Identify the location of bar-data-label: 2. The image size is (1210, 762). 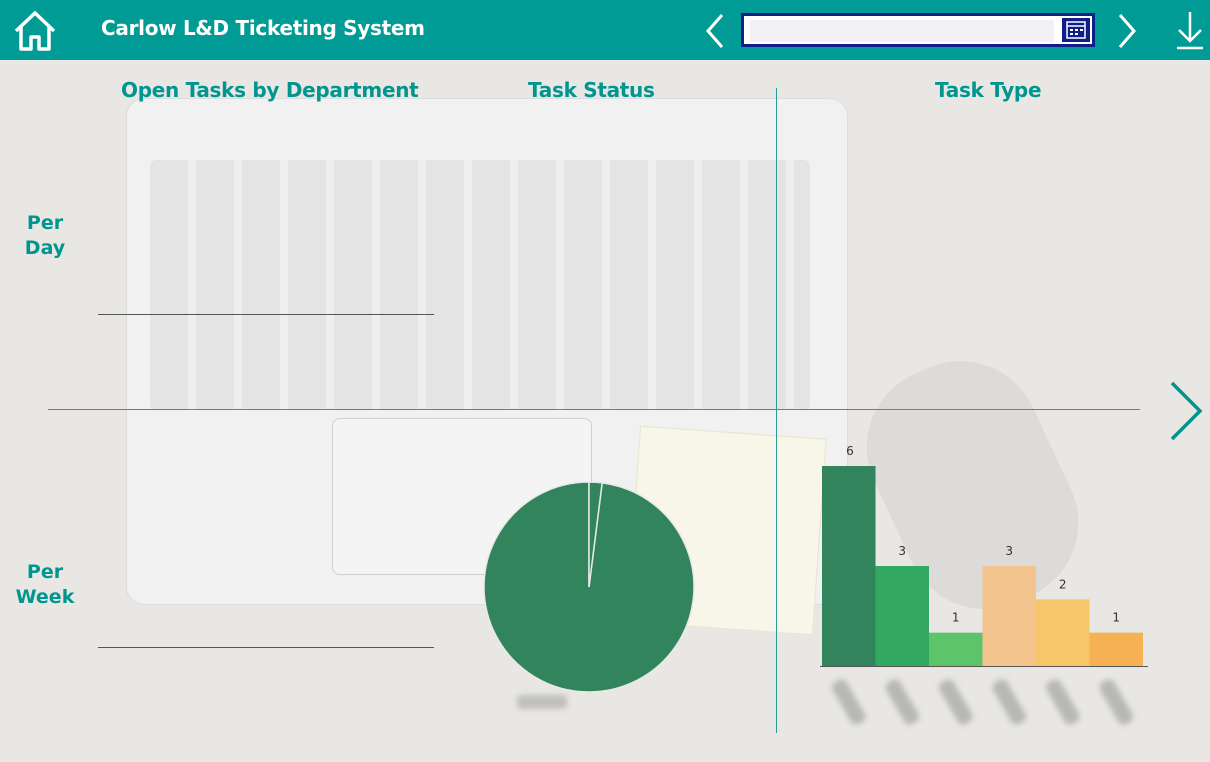
(1063, 584).